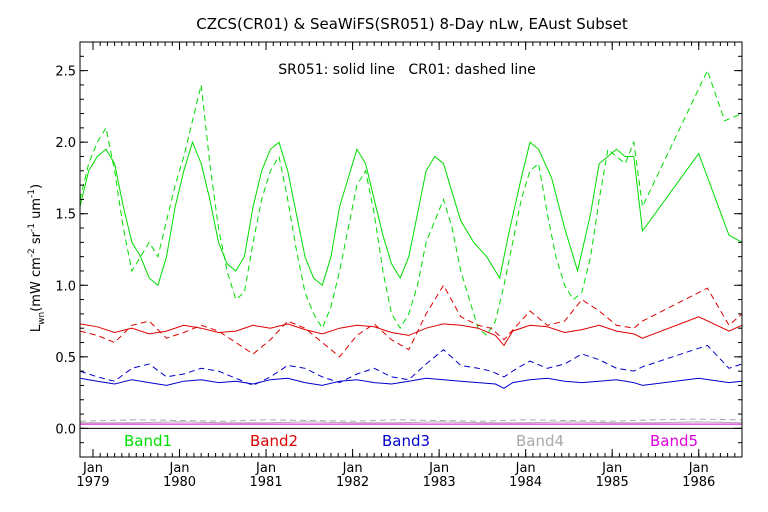 This screenshot has height=512, width=768. Describe the element at coordinates (36, 239) in the screenshot. I see `y-axis-units-mid1: sr` at that location.